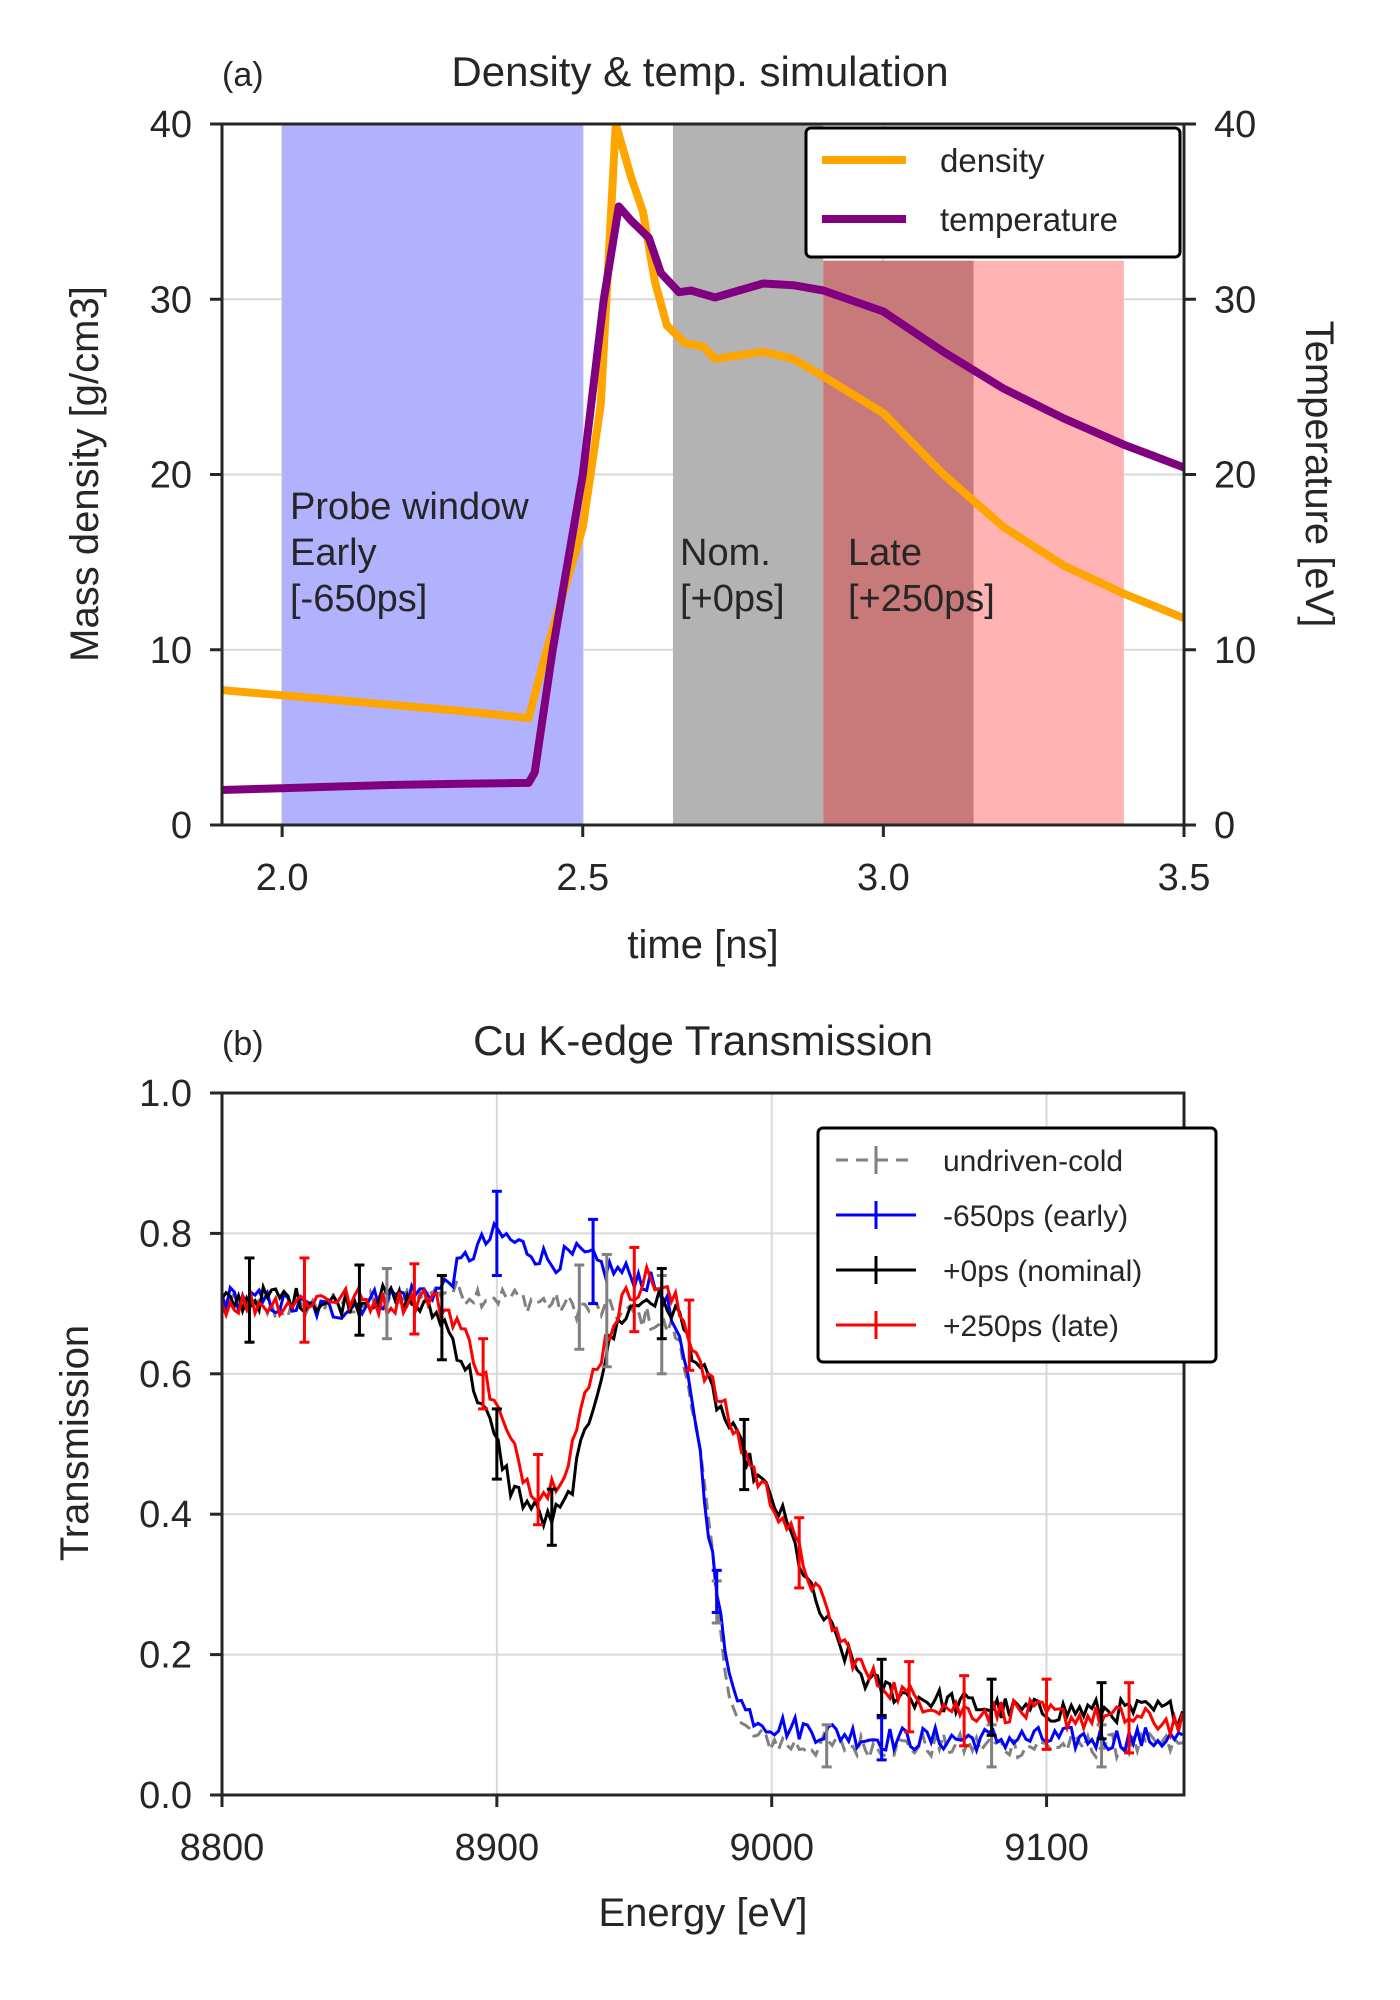  Describe the element at coordinates (702, 1913) in the screenshot. I see `panel-b-x-axis-label: Energy [eV]` at that location.